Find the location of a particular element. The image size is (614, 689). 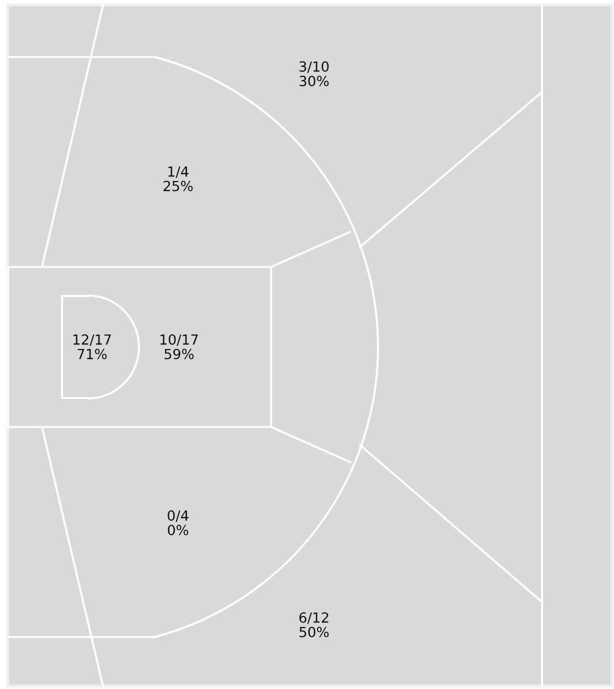

data-label: 1/4 25% is located at coordinates (178, 179).